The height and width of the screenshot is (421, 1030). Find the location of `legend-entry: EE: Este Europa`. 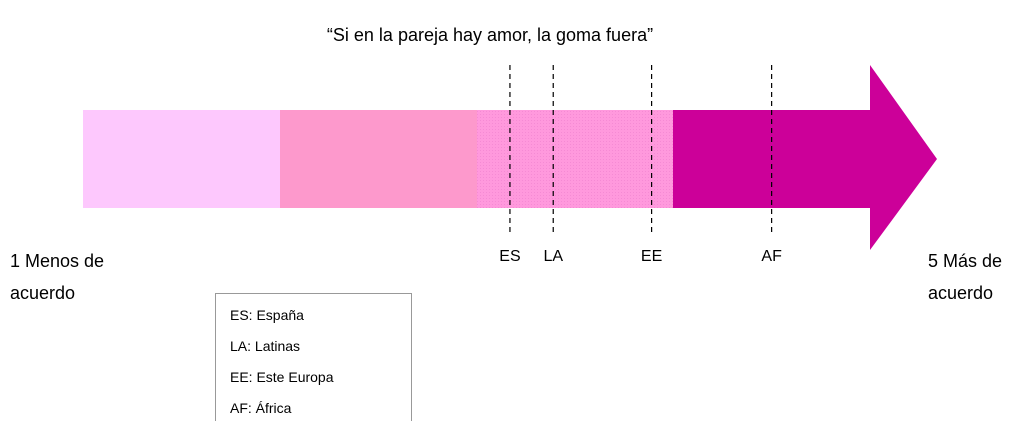

legend-entry: EE: Este Europa is located at coordinates (282, 377).